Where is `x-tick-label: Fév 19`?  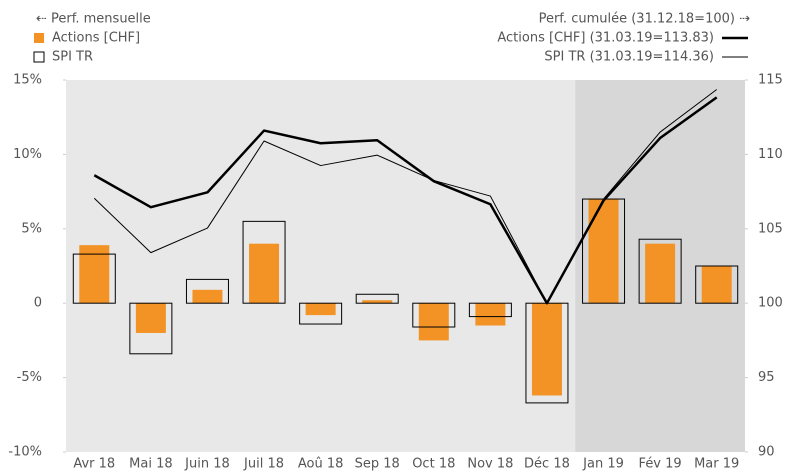
x-tick-label: Fév 19 is located at coordinates (660, 464).